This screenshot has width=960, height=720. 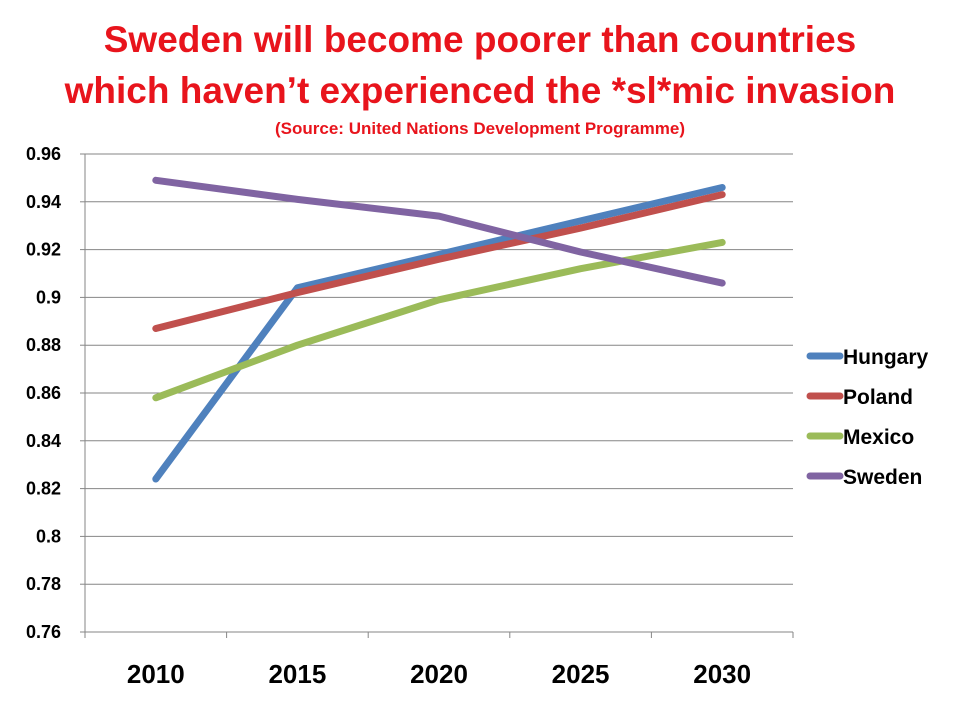 I want to click on x-axis-ticks: 2010 2015 2020 2025 2030, so click(x=439, y=674).